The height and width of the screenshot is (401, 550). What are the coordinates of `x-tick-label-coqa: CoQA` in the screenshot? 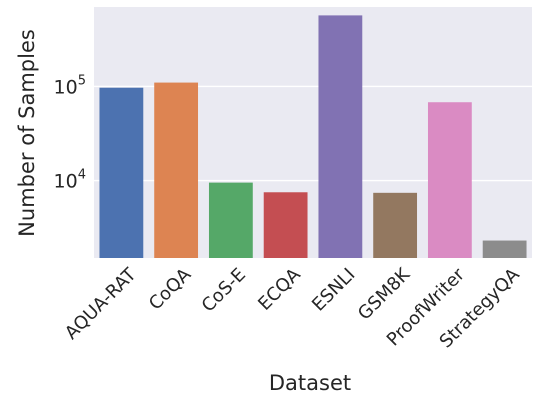 It's located at (170, 289).